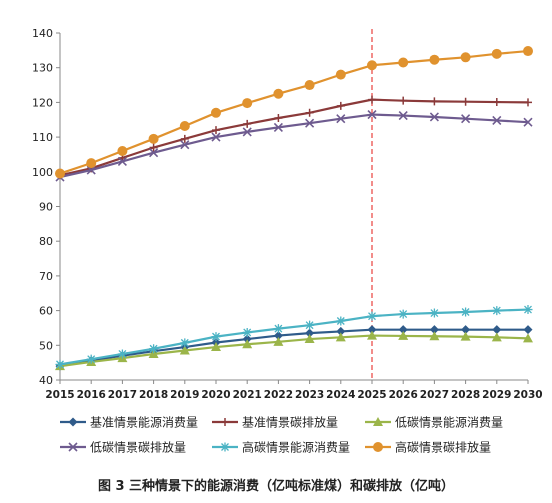  Describe the element at coordinates (144, 423) in the screenshot. I see `legend-label: 基准情景能源消费量` at that location.